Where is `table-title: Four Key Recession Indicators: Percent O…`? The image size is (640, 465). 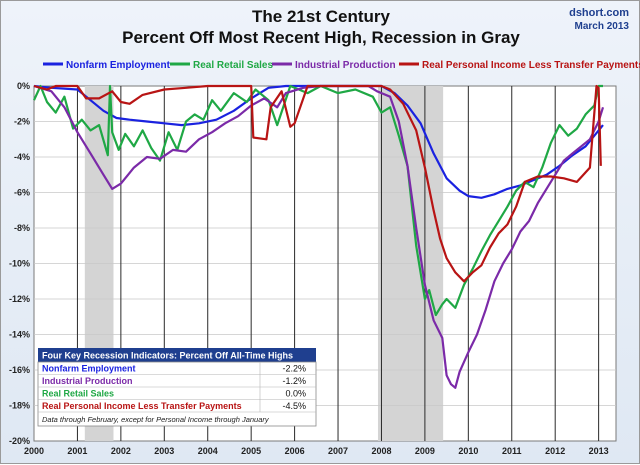
table-title: Four Key Recession Indicators: Percent O… is located at coordinates (167, 356).